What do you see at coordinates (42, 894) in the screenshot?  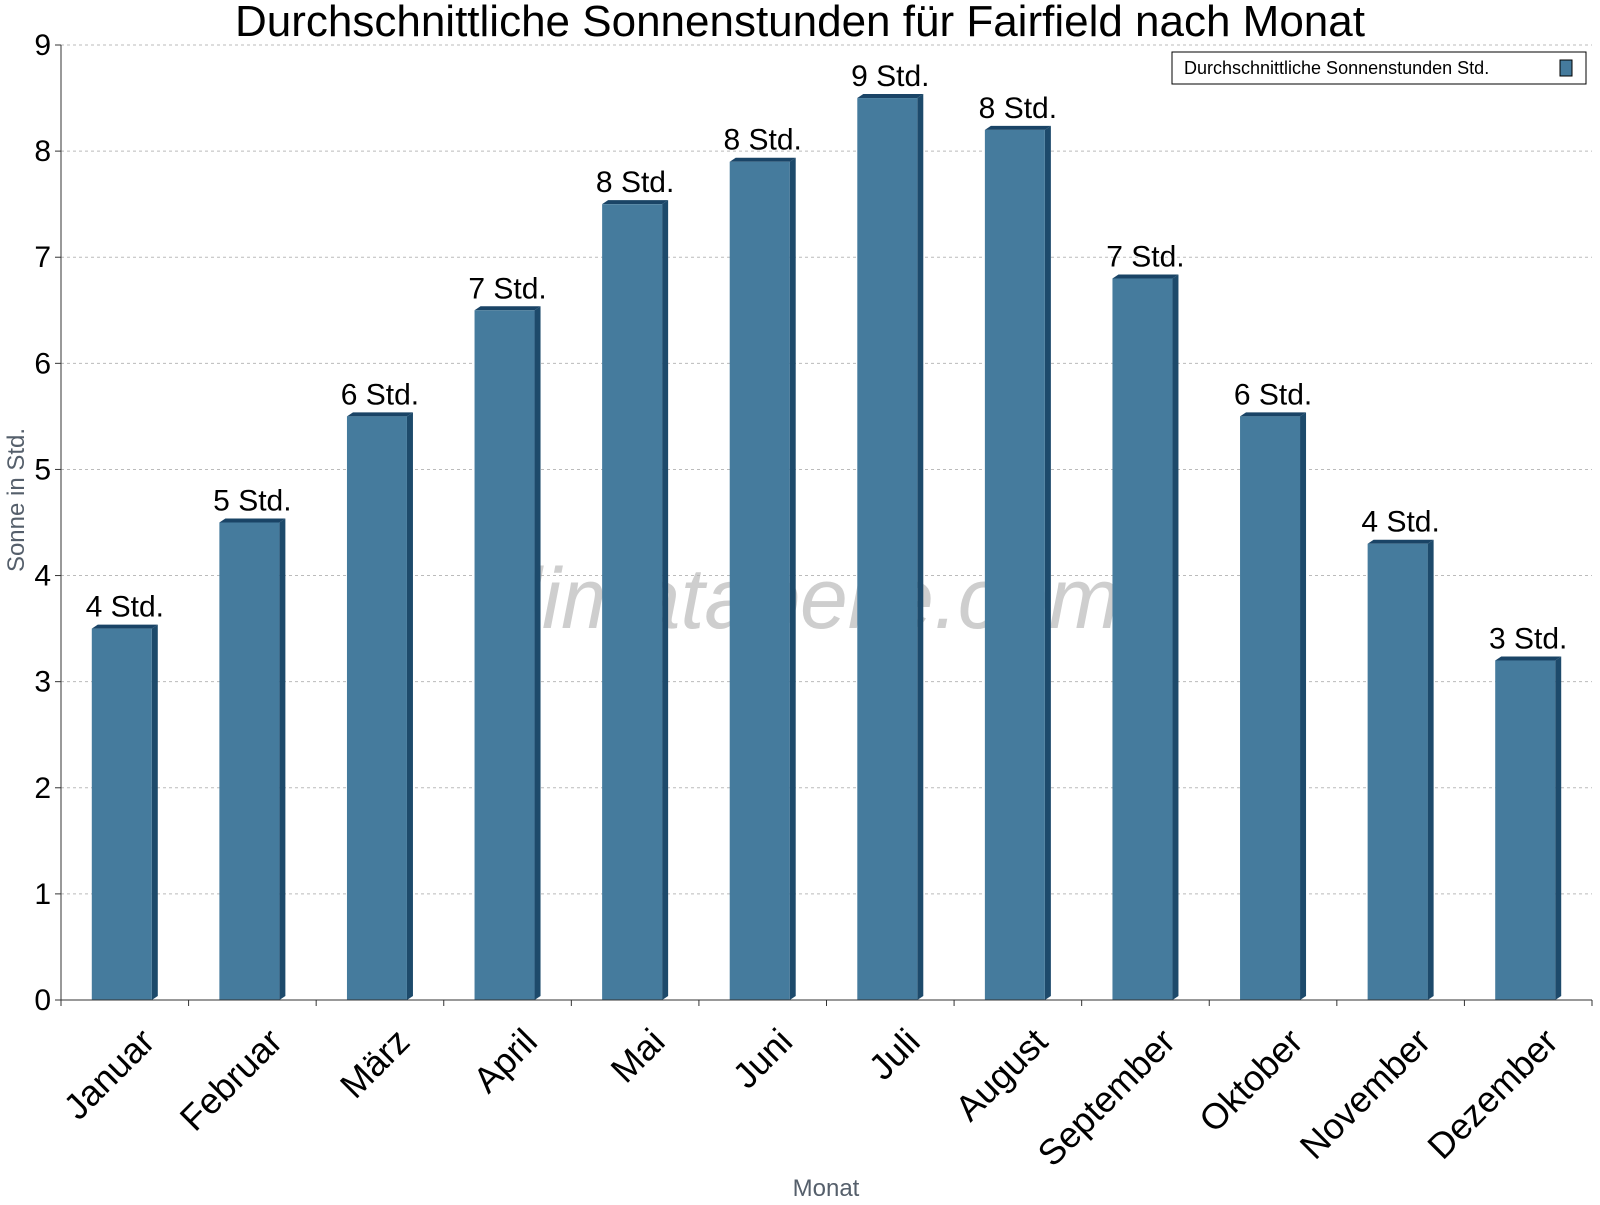 I see `y-tick-label: 1` at bounding box center [42, 894].